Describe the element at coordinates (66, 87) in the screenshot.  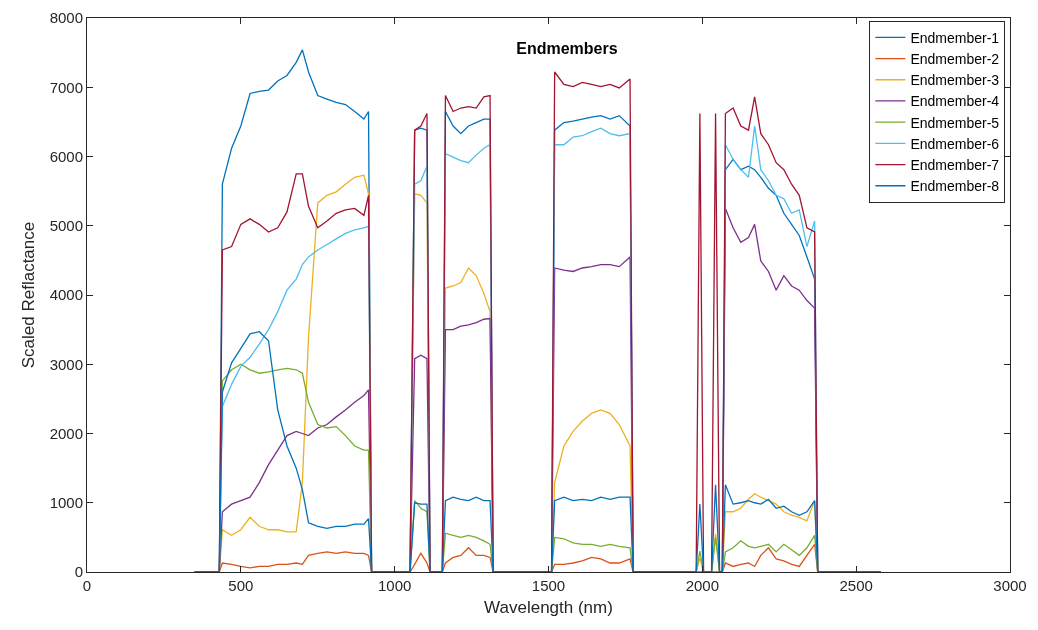
I see `y-tick-label: 7000` at that location.